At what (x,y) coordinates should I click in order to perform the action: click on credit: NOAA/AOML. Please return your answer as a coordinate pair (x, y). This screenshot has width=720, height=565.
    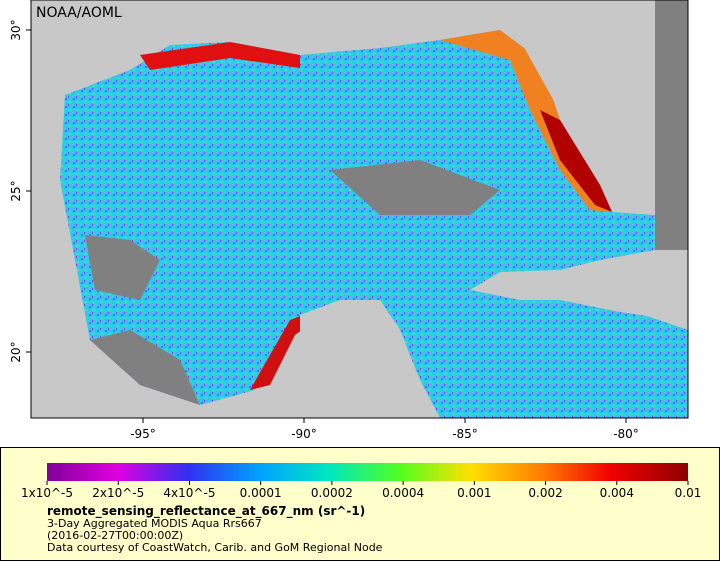
    Looking at the image, I should click on (79, 13).